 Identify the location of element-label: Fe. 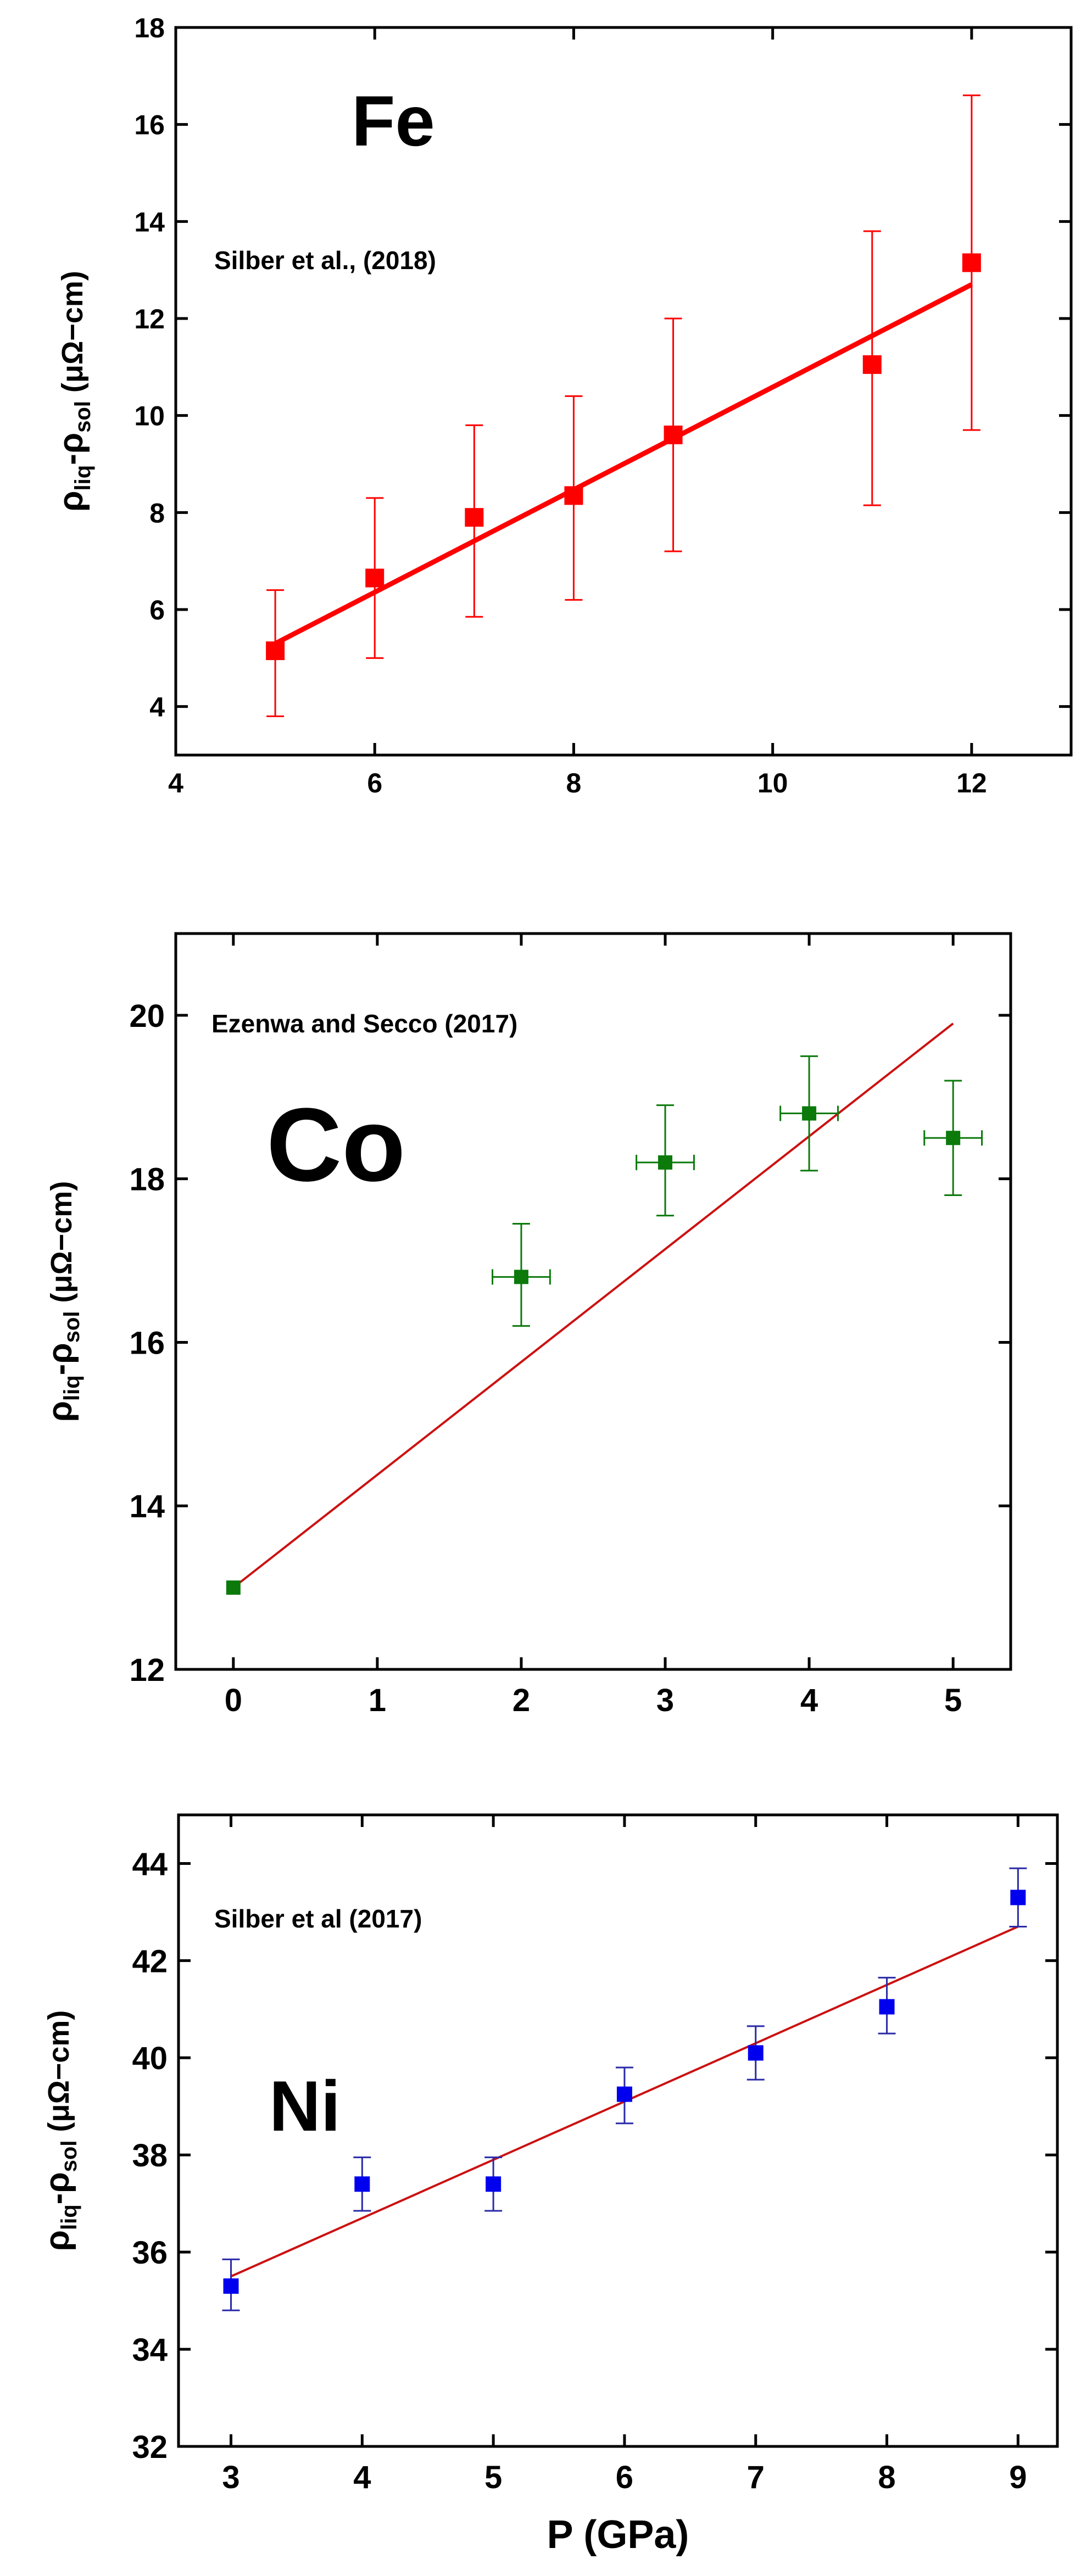
(394, 121).